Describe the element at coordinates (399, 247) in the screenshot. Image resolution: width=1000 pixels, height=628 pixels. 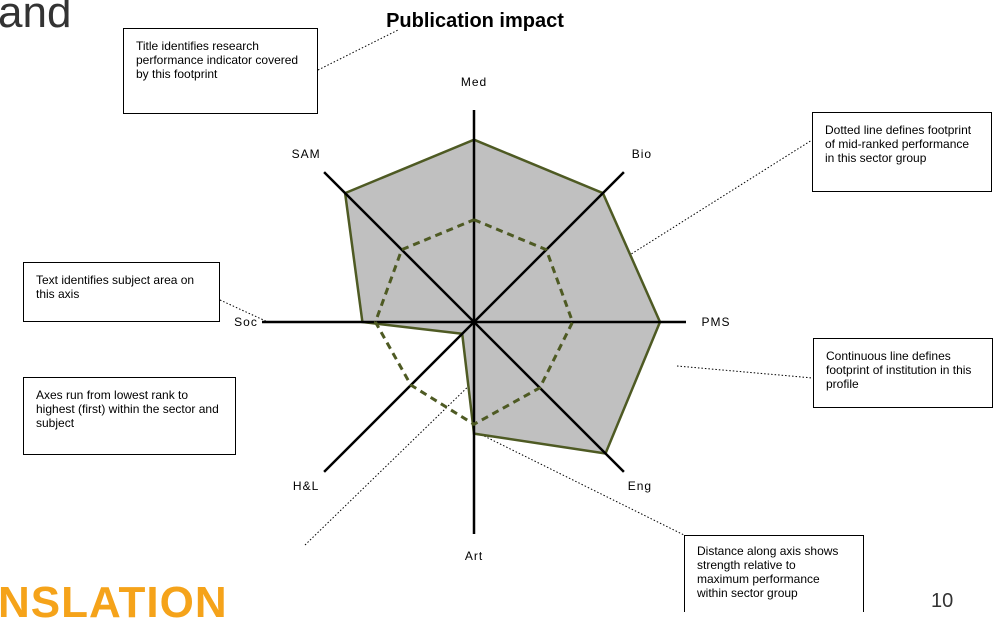
I see `axis-line-sam` at that location.